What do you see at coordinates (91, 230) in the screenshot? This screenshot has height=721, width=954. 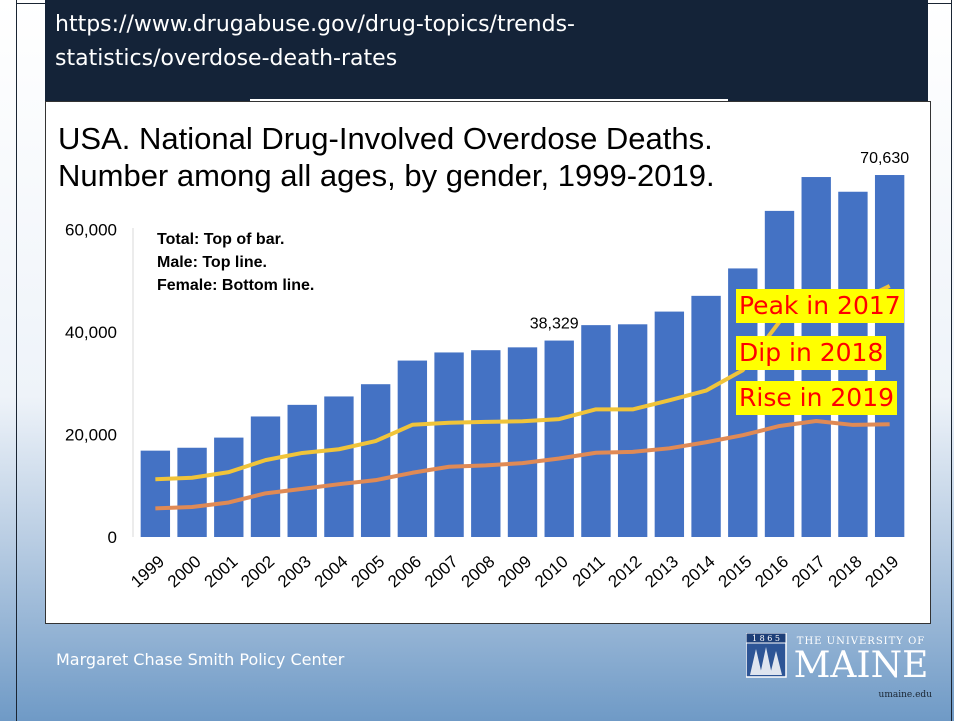 I see `y-tick-label: 60,000` at bounding box center [91, 230].